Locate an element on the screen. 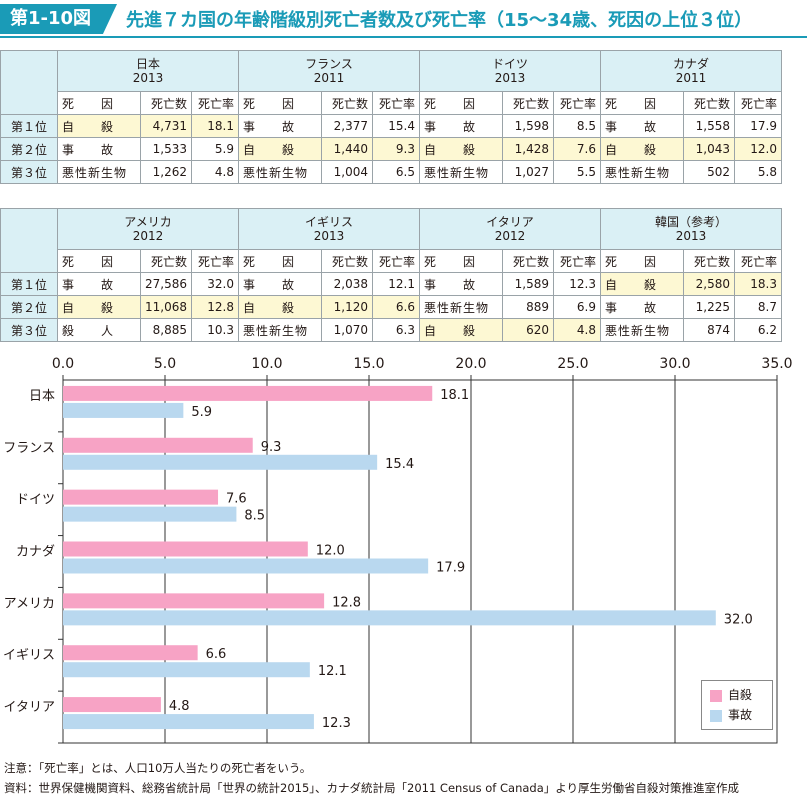  rate-cell: 5.5 is located at coordinates (577, 172).